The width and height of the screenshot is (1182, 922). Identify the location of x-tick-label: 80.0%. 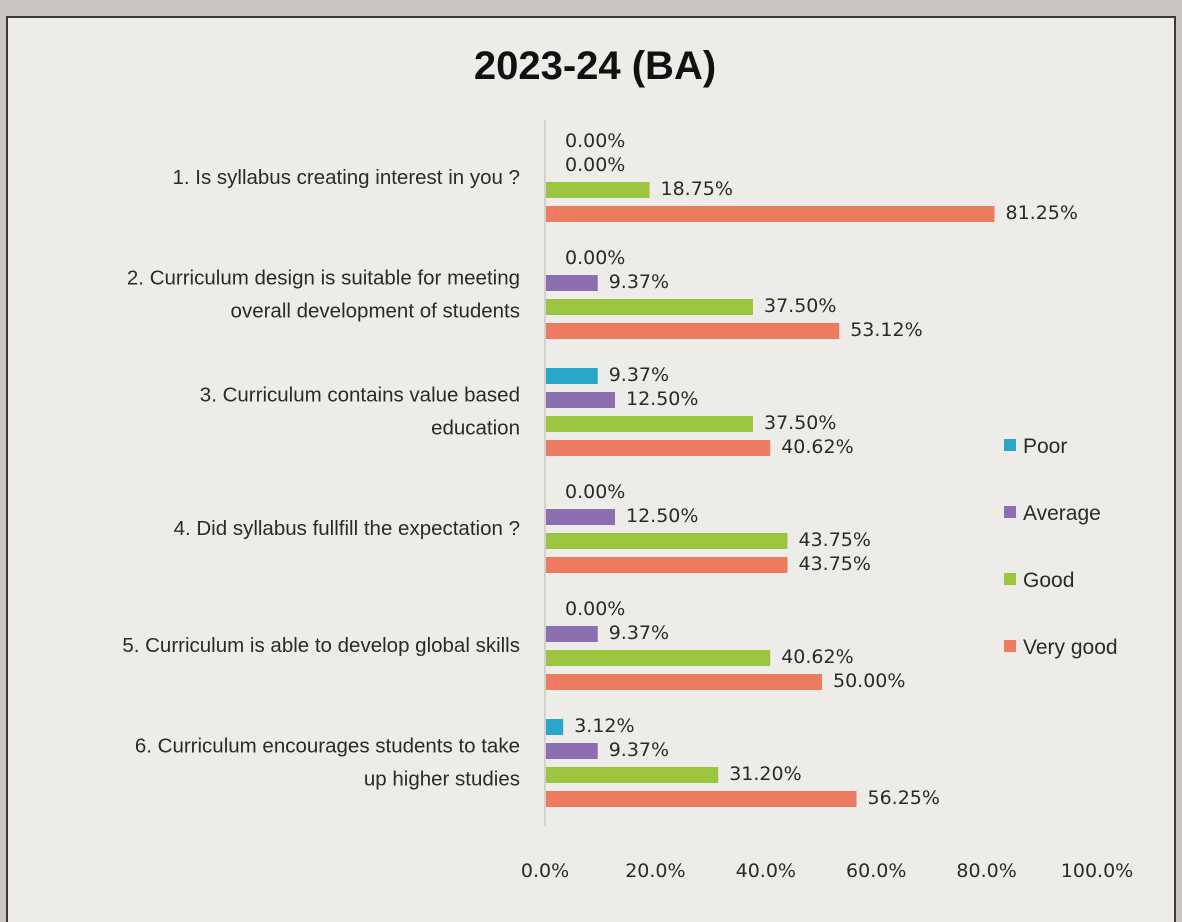
(986, 871).